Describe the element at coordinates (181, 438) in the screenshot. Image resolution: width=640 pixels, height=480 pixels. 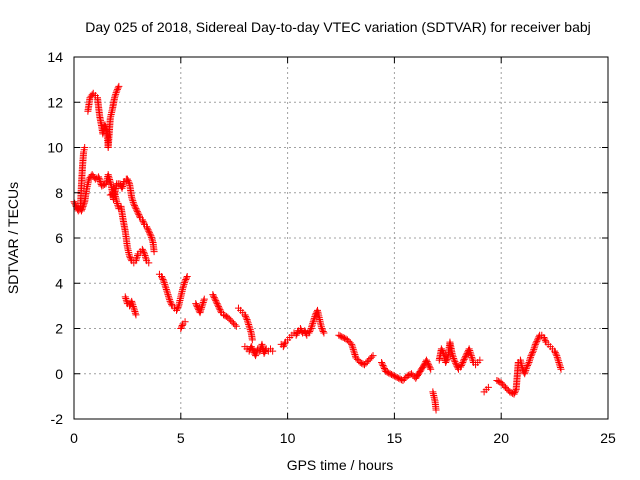
I see `x-tick-label: 5` at that location.